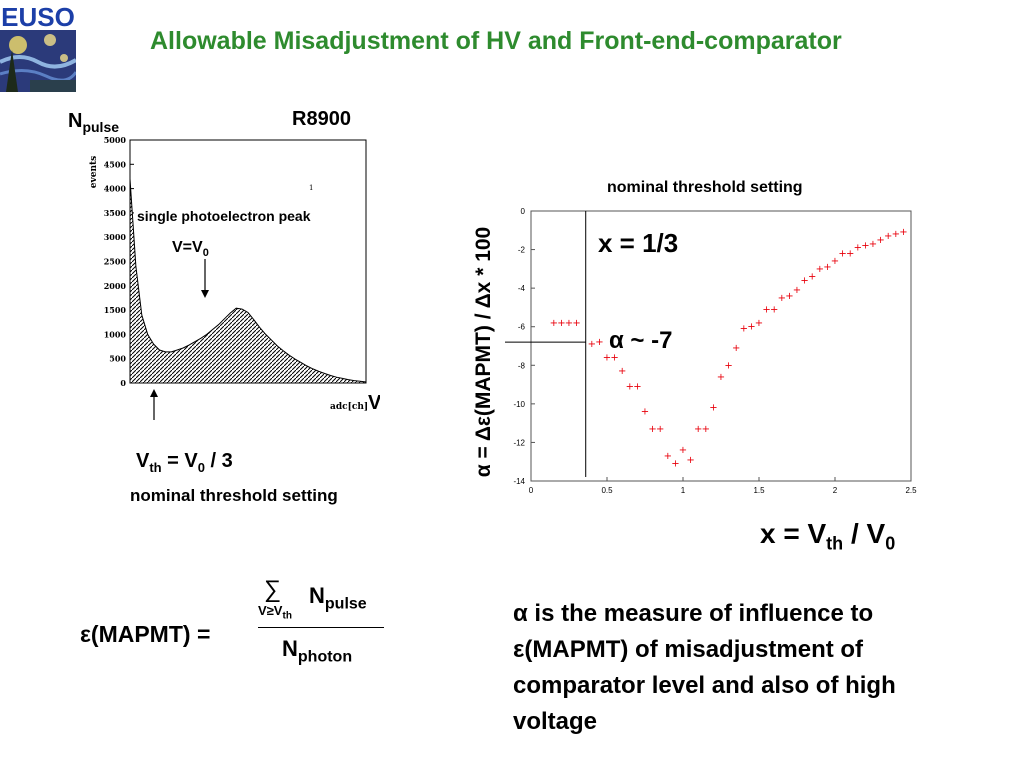 The width and height of the screenshot is (1024, 768). I want to click on y-tick-label: 4000, so click(115, 189).